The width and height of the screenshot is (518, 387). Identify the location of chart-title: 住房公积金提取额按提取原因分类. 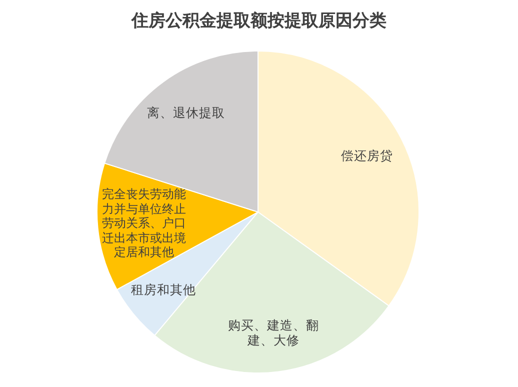
(259, 21).